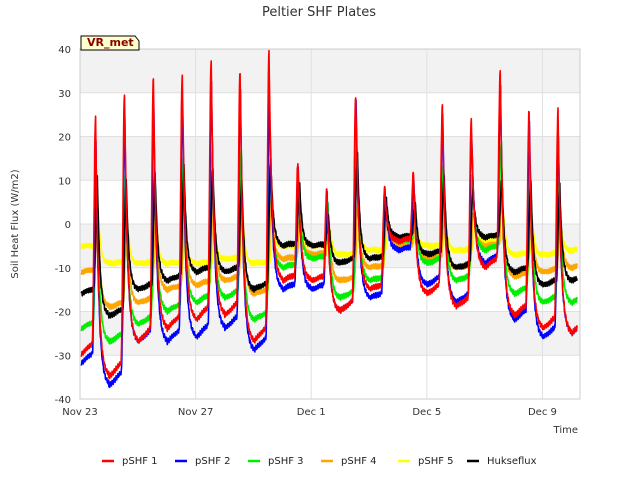 Image resolution: width=640 pixels, height=480 pixels. I want to click on y-tick-label: 0, so click(68, 225).